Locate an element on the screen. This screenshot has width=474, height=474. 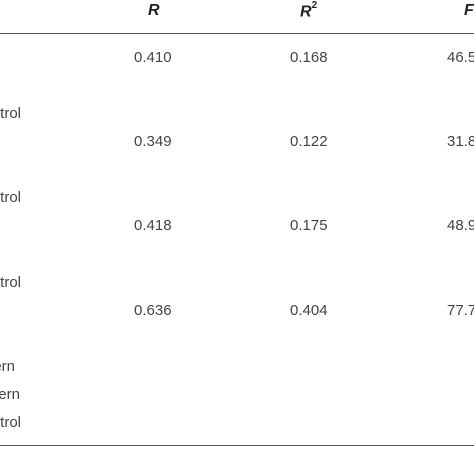
row2-r2: 0.122 is located at coordinates (309, 141).